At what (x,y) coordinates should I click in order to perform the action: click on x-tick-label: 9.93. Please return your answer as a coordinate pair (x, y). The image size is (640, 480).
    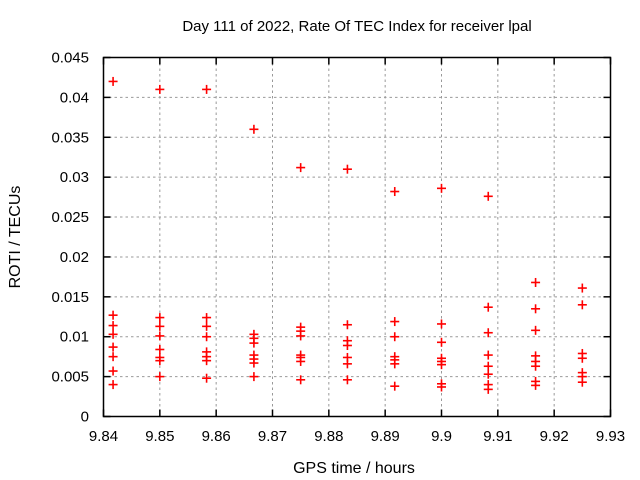
    Looking at the image, I should click on (610, 436).